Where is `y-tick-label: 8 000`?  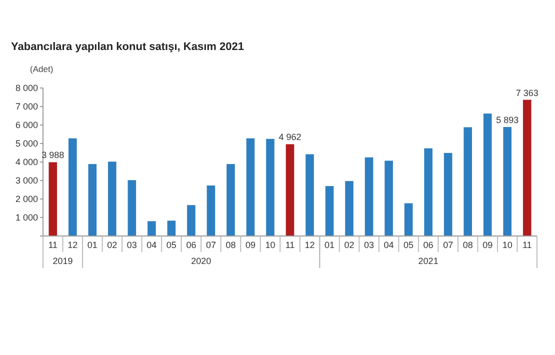
y-tick-label: 8 000 is located at coordinates (26, 88).